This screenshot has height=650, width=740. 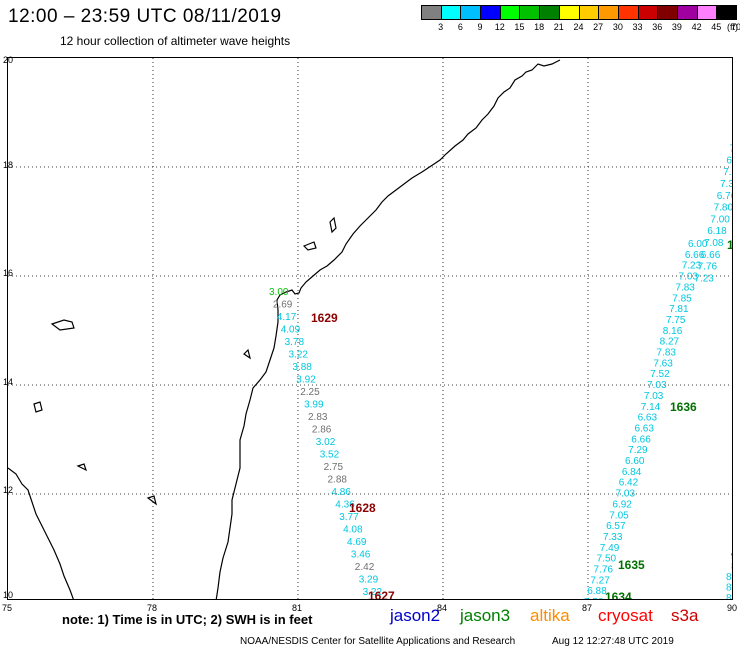 I want to click on swh-value-east: 6.57, so click(x=616, y=526).